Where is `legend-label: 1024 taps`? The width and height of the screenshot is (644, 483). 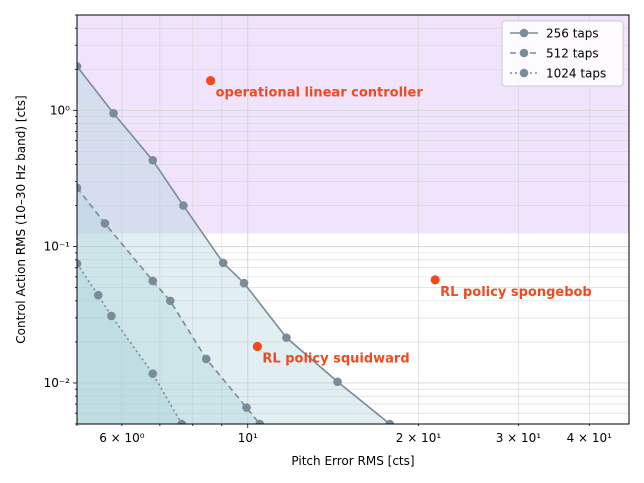
legend-label: 1024 taps is located at coordinates (576, 74).